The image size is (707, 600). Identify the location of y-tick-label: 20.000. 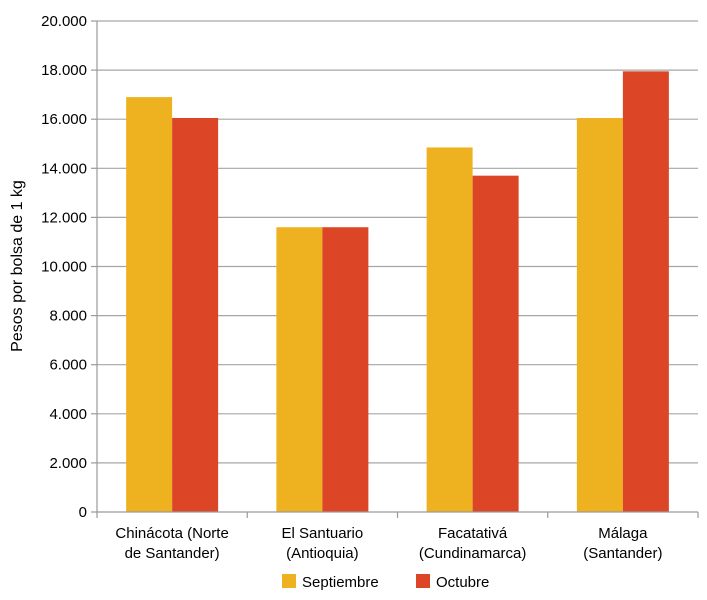
(64, 21).